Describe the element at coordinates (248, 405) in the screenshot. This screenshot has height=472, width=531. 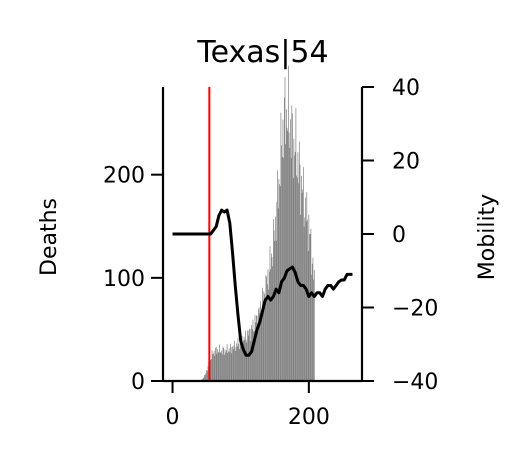
I see `bottom-axis-ticks: 0 200` at that location.